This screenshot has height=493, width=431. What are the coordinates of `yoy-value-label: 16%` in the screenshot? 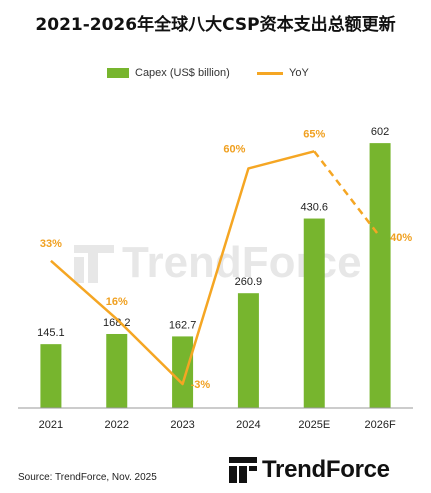 It's located at (117, 302).